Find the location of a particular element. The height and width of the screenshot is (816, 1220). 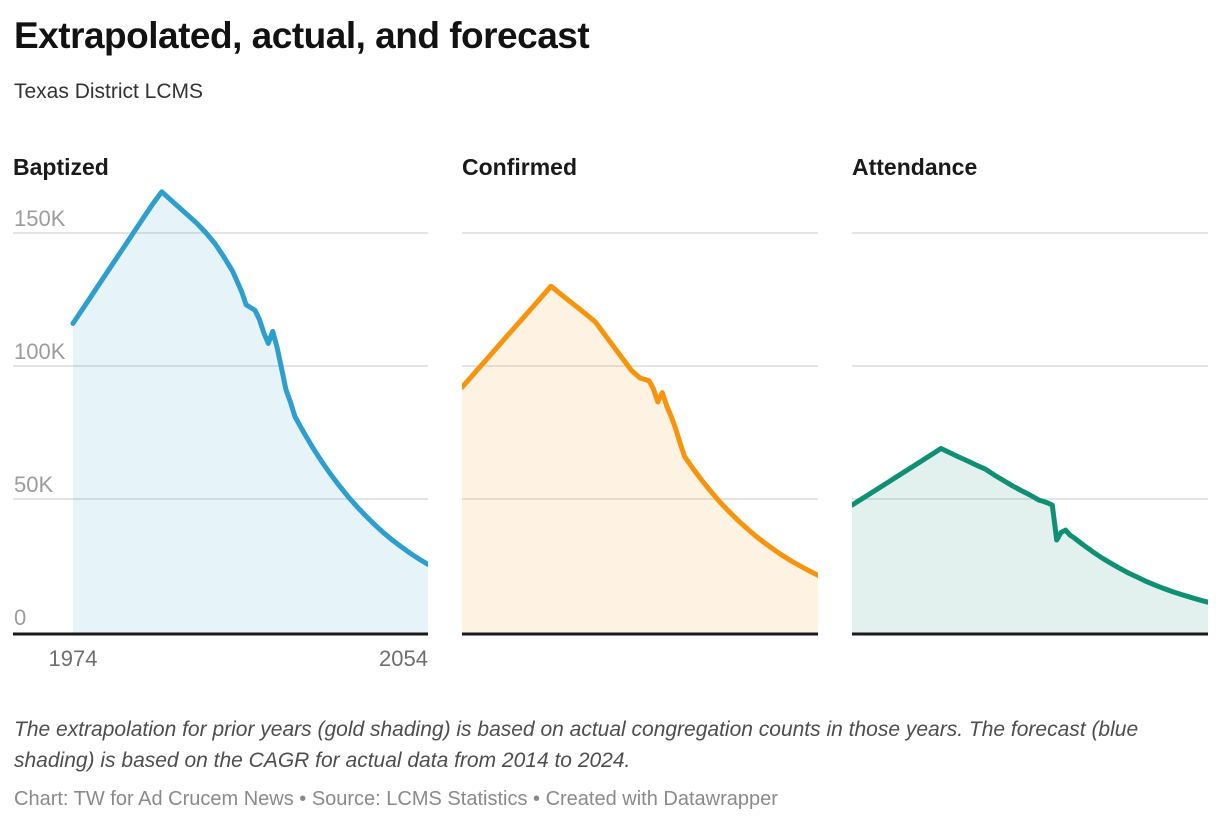

area-attendance is located at coordinates (1030, 540).